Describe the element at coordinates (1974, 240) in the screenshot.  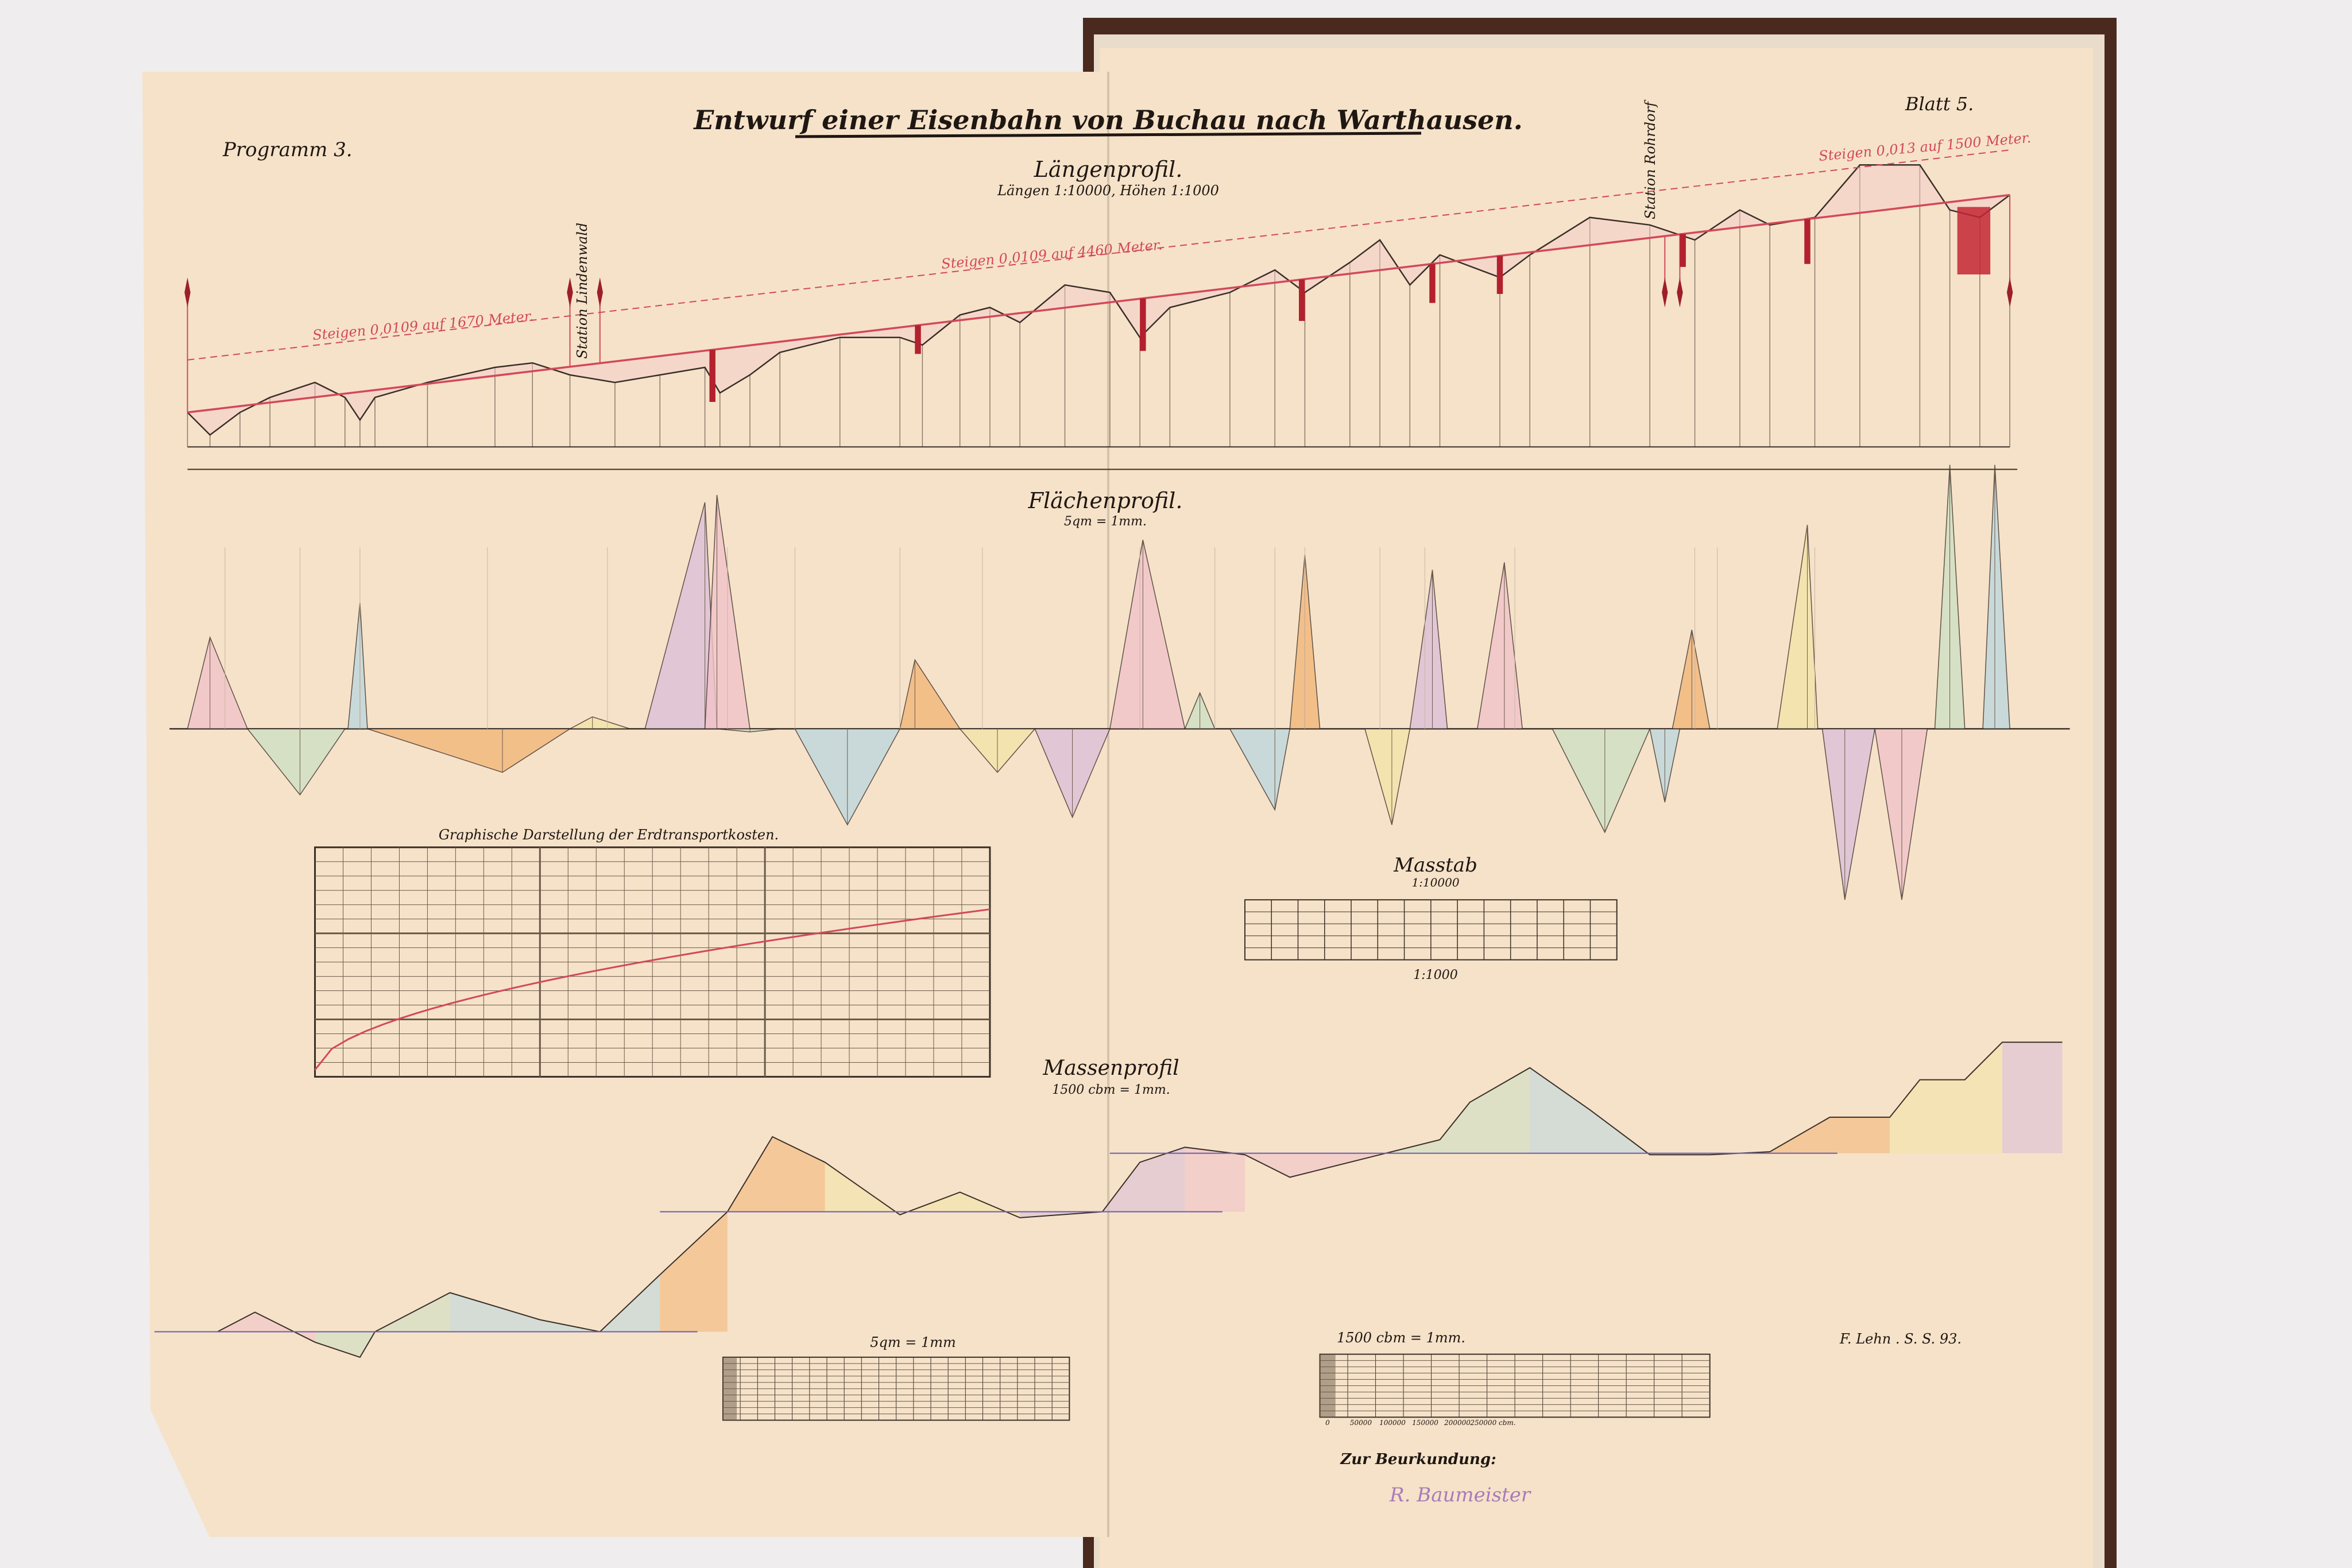
I see `viaduct` at that location.